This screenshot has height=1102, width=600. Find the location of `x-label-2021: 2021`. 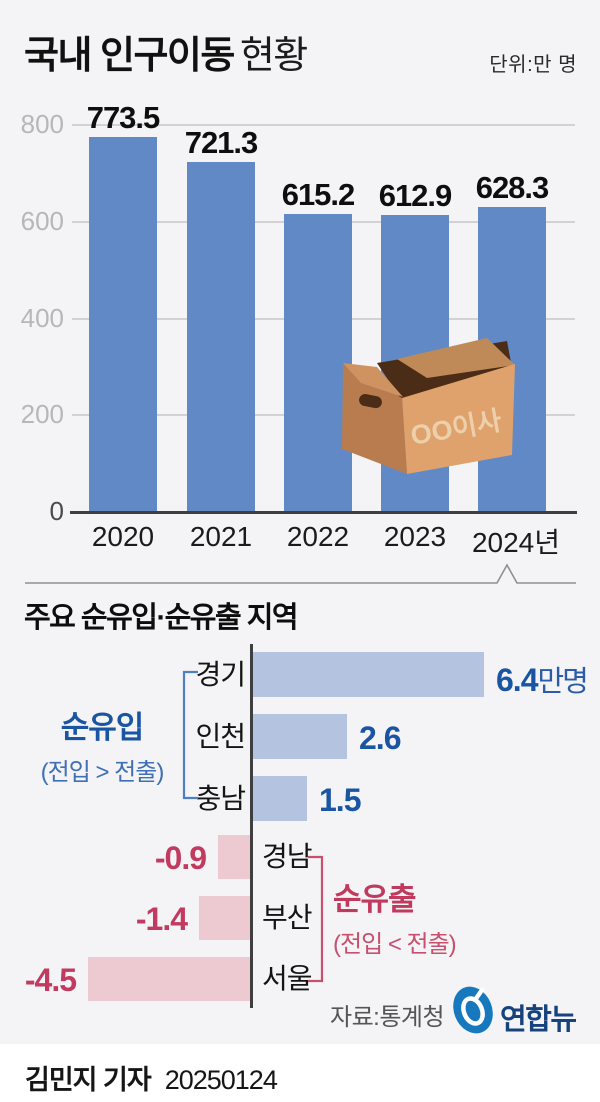

x-label-2021: 2021 is located at coordinates (221, 536).